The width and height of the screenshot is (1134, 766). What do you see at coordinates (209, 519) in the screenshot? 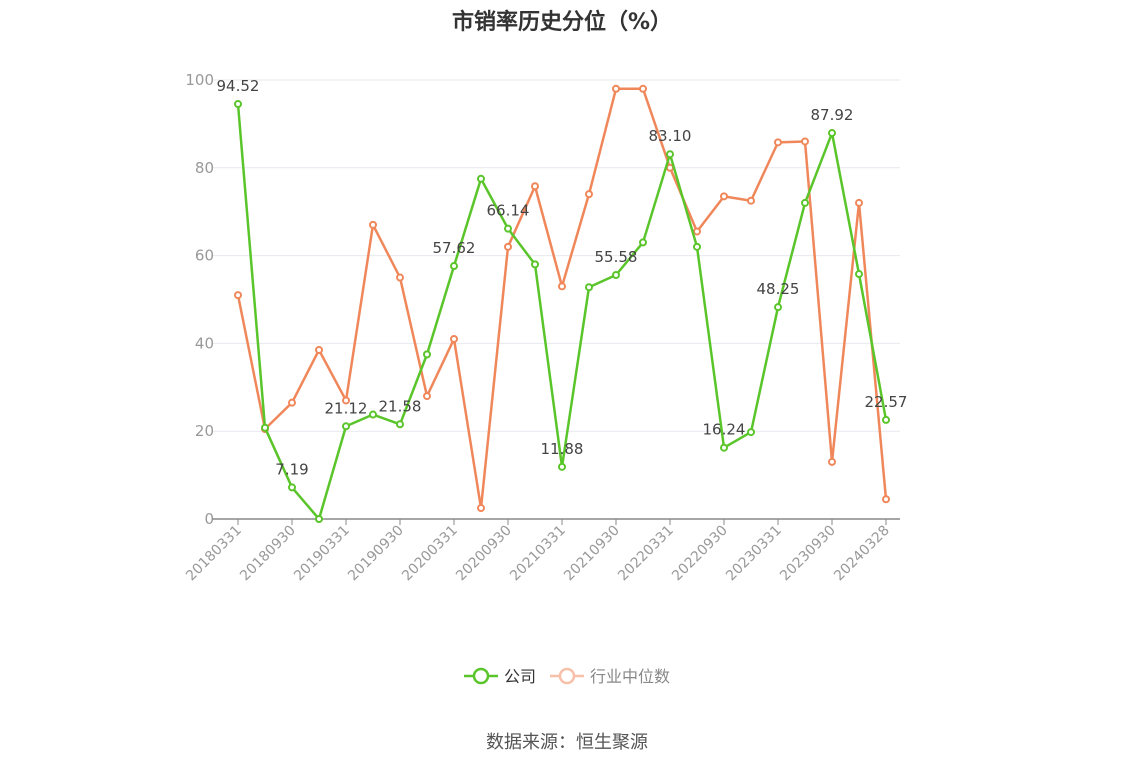
I see `y-tick-label: 0` at bounding box center [209, 519].